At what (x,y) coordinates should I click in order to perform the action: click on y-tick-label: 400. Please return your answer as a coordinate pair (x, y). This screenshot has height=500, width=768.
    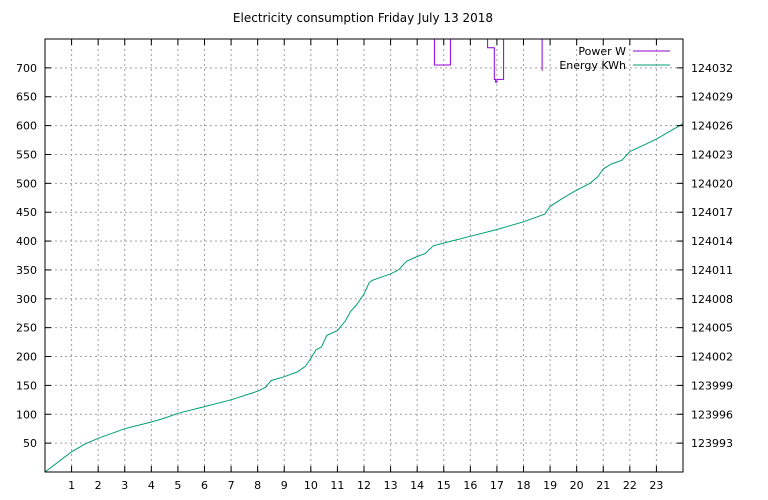
    Looking at the image, I should click on (26, 241).